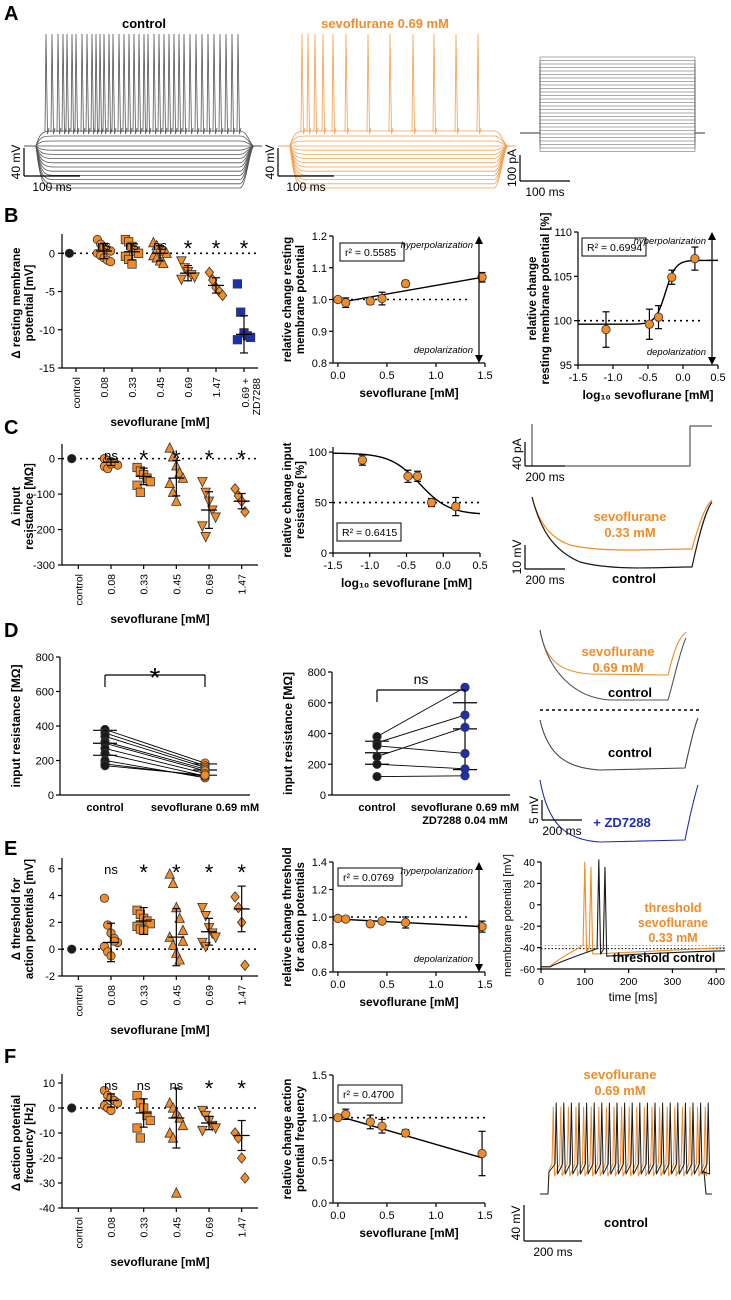  I want to click on x-tick-label: 0.45, so click(161, 387).